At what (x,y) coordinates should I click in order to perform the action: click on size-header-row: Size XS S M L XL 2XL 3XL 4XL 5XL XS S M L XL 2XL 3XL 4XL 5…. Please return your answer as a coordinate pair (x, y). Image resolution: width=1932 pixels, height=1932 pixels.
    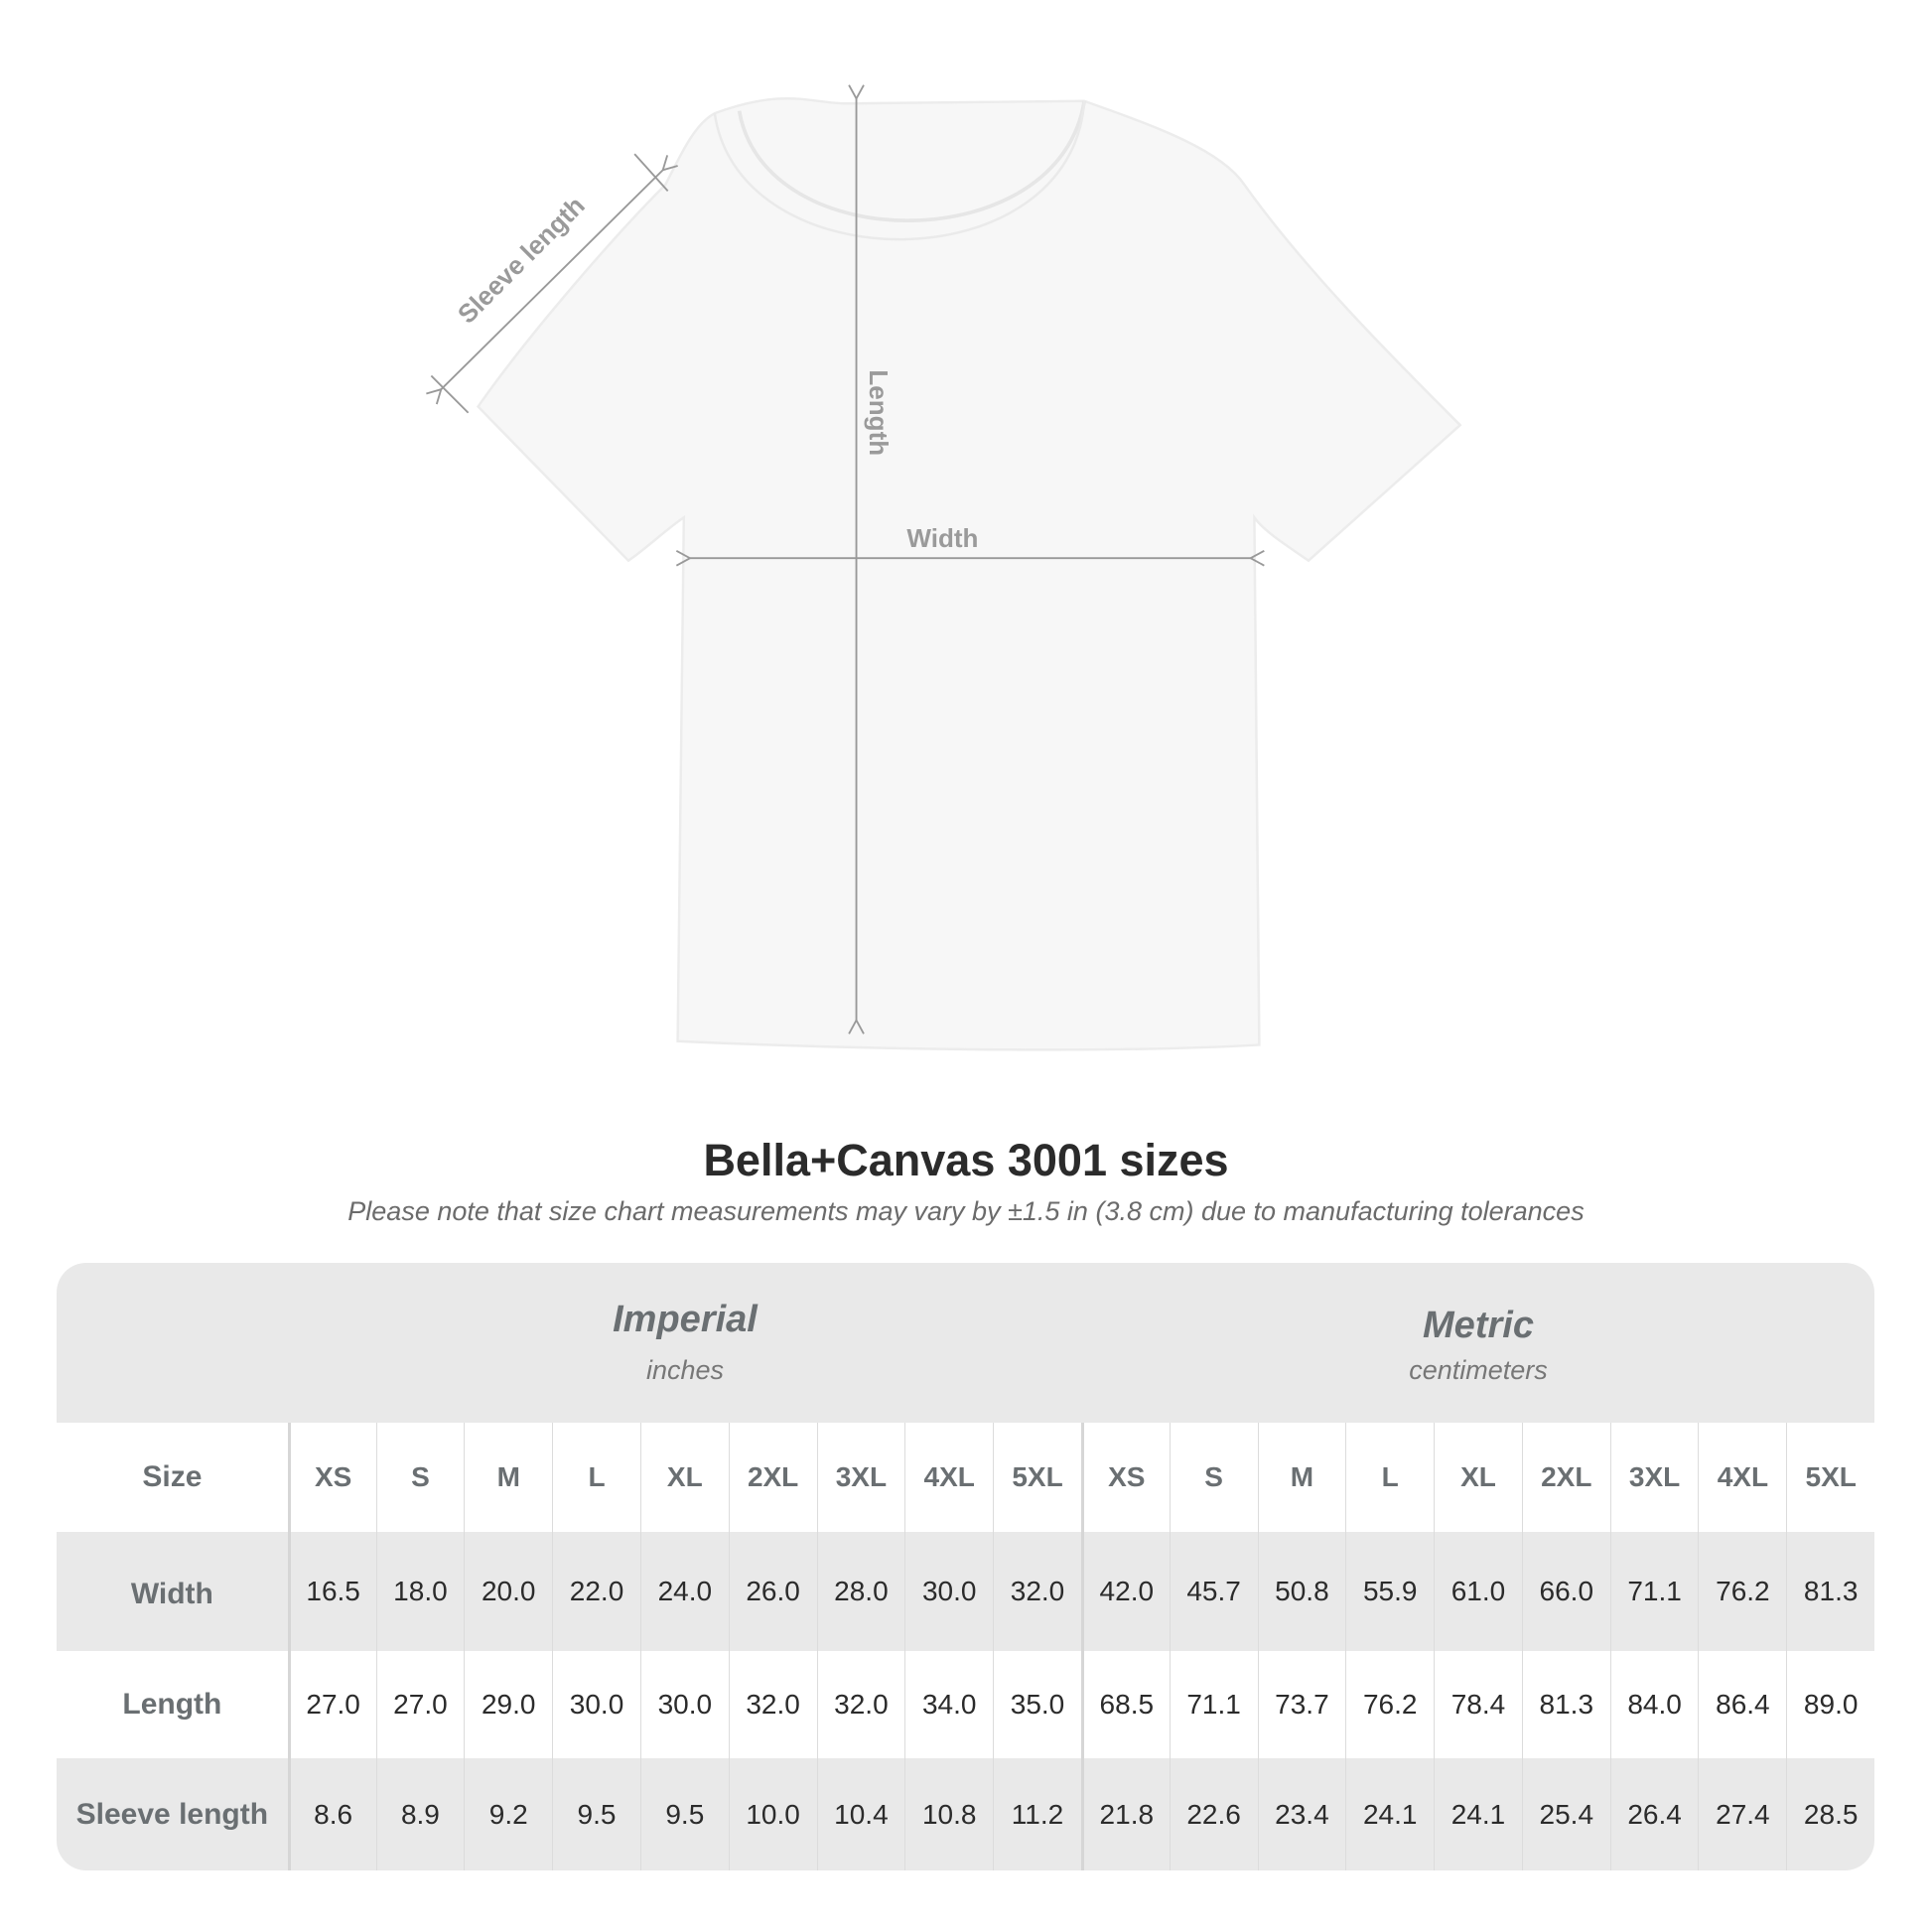
    Looking at the image, I should click on (966, 1478).